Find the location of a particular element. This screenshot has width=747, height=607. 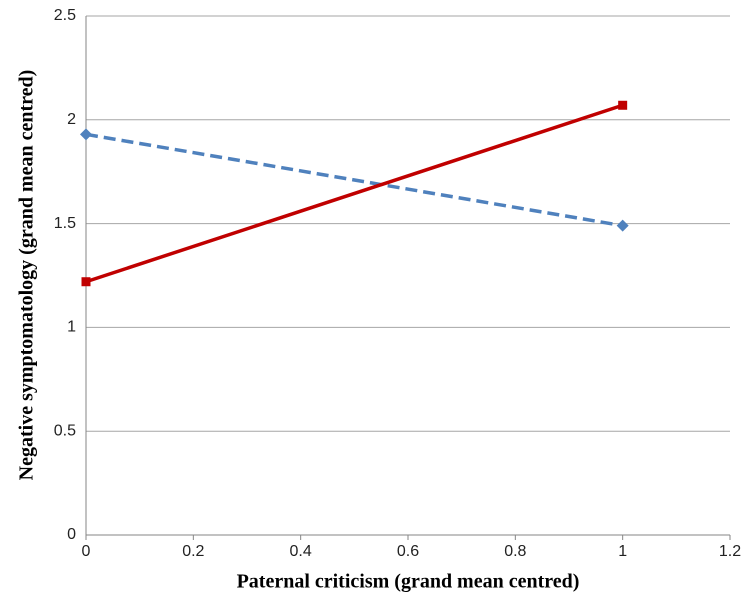

x-tick-label: 0.8 is located at coordinates (515, 551).